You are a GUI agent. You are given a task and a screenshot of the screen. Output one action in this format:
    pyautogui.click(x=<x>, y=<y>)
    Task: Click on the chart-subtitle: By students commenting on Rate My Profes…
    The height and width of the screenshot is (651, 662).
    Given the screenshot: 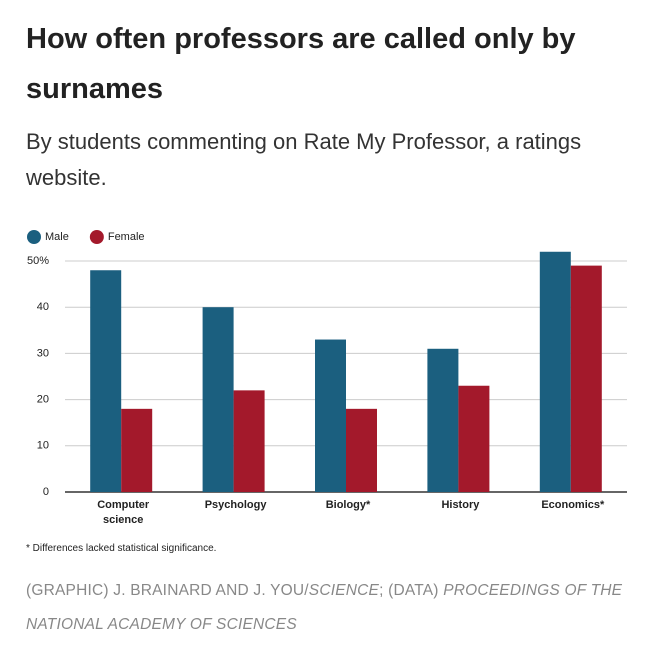 What is the action you would take?
    pyautogui.click(x=304, y=159)
    